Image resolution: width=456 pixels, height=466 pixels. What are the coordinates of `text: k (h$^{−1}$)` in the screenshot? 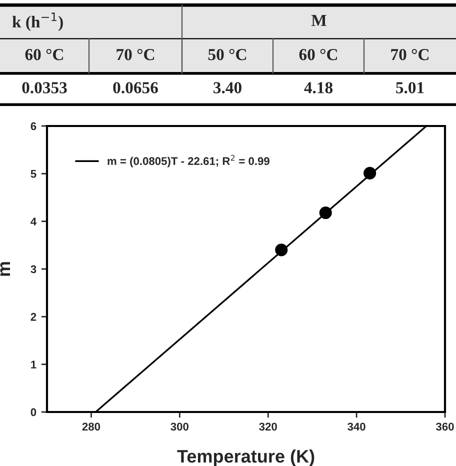 It's located at (37, 21).